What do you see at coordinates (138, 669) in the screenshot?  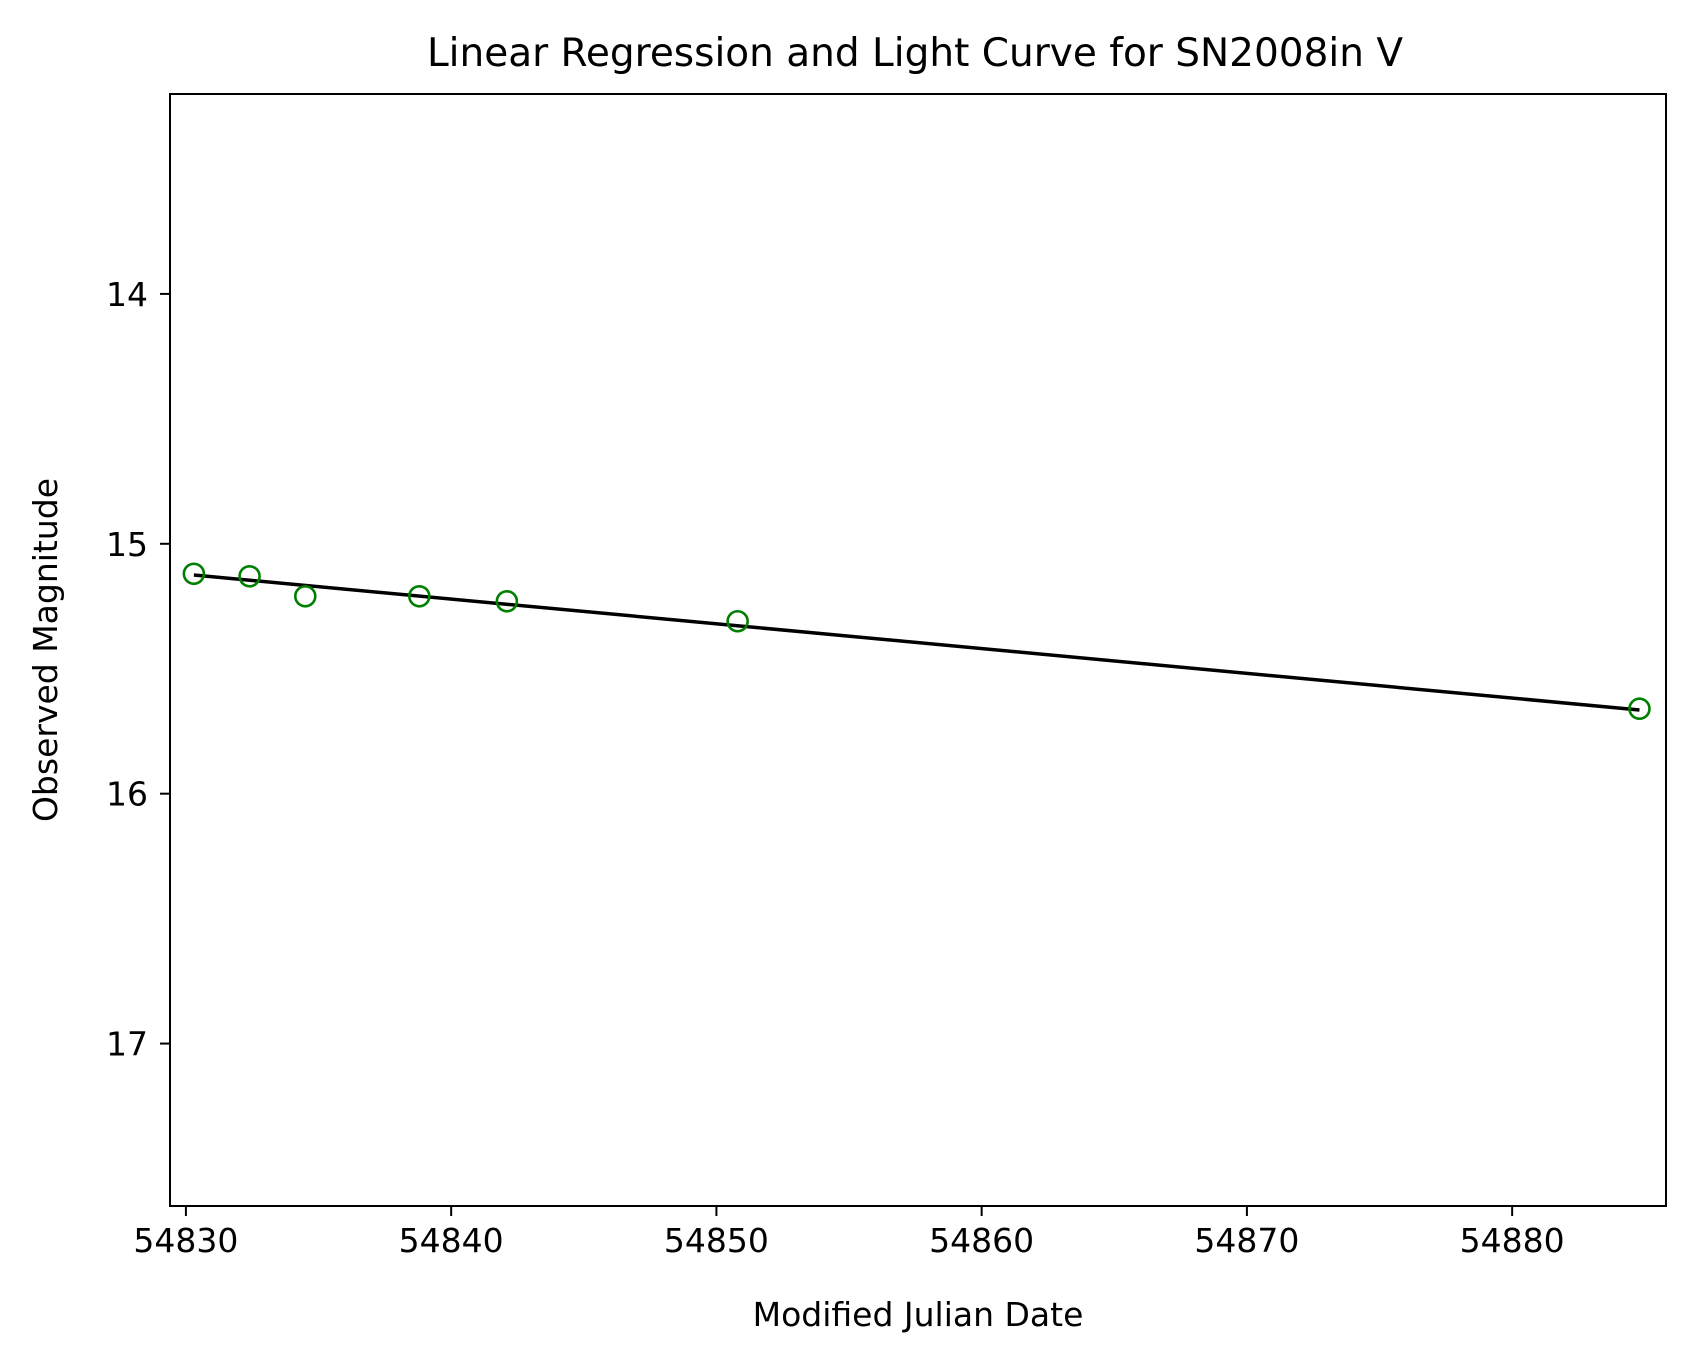 I see `y-axis: 14 15 16 17` at bounding box center [138, 669].